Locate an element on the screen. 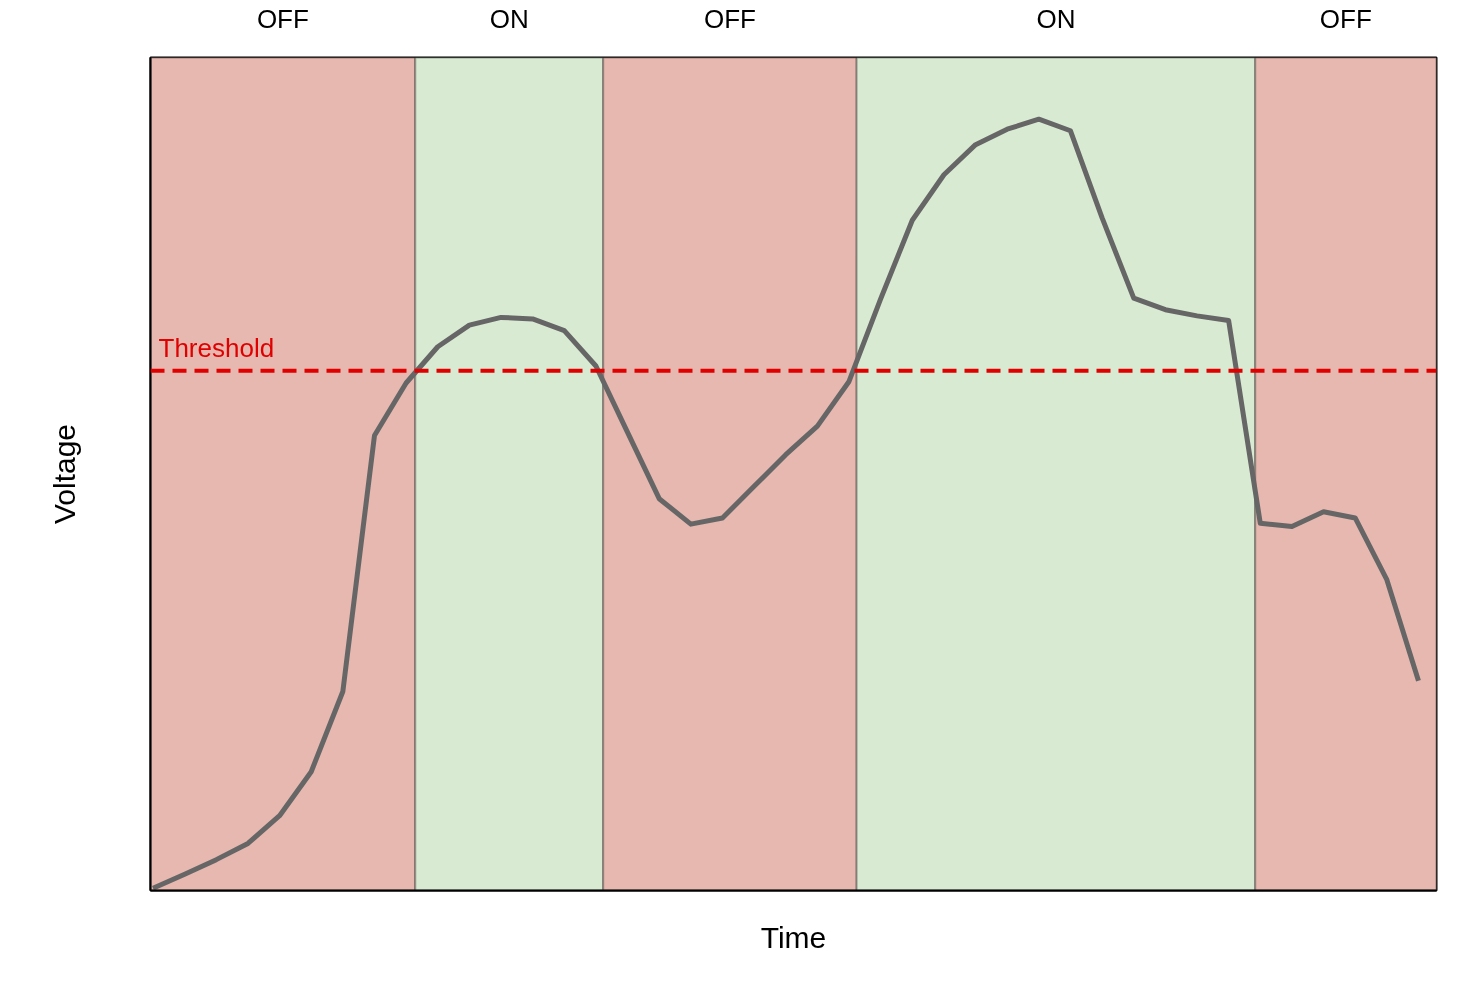  ref-line-label: Threshold is located at coordinates (216, 347).